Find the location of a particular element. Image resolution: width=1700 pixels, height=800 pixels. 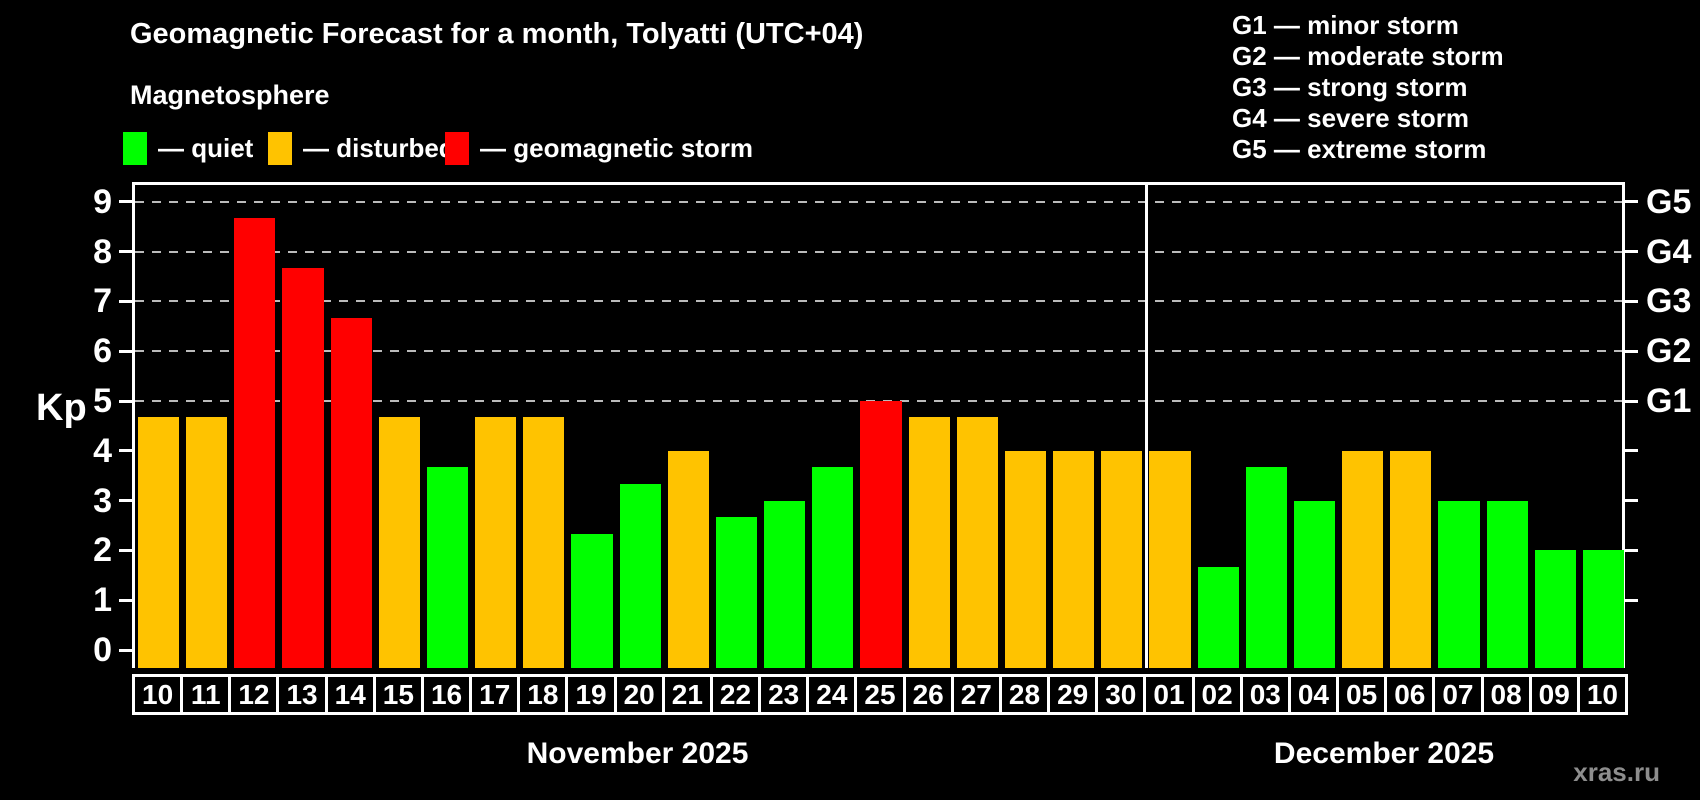

right-axis-label-g1: G1 is located at coordinates (1669, 401).